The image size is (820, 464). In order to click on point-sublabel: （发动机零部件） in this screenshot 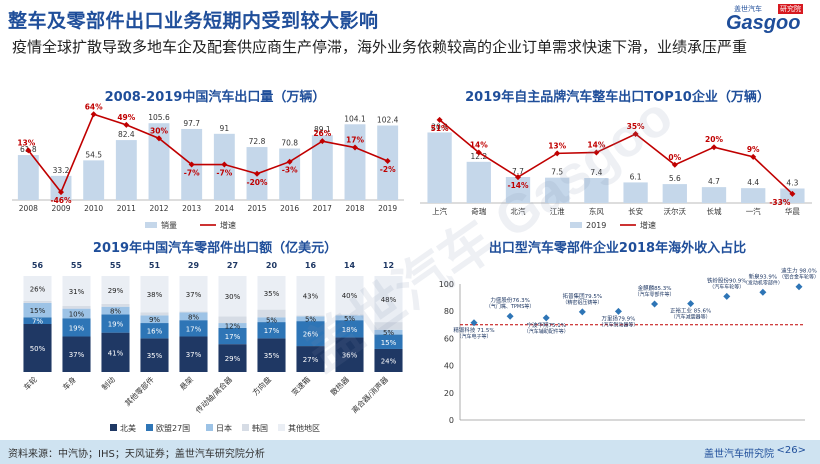, I will do `click(763, 282)`.